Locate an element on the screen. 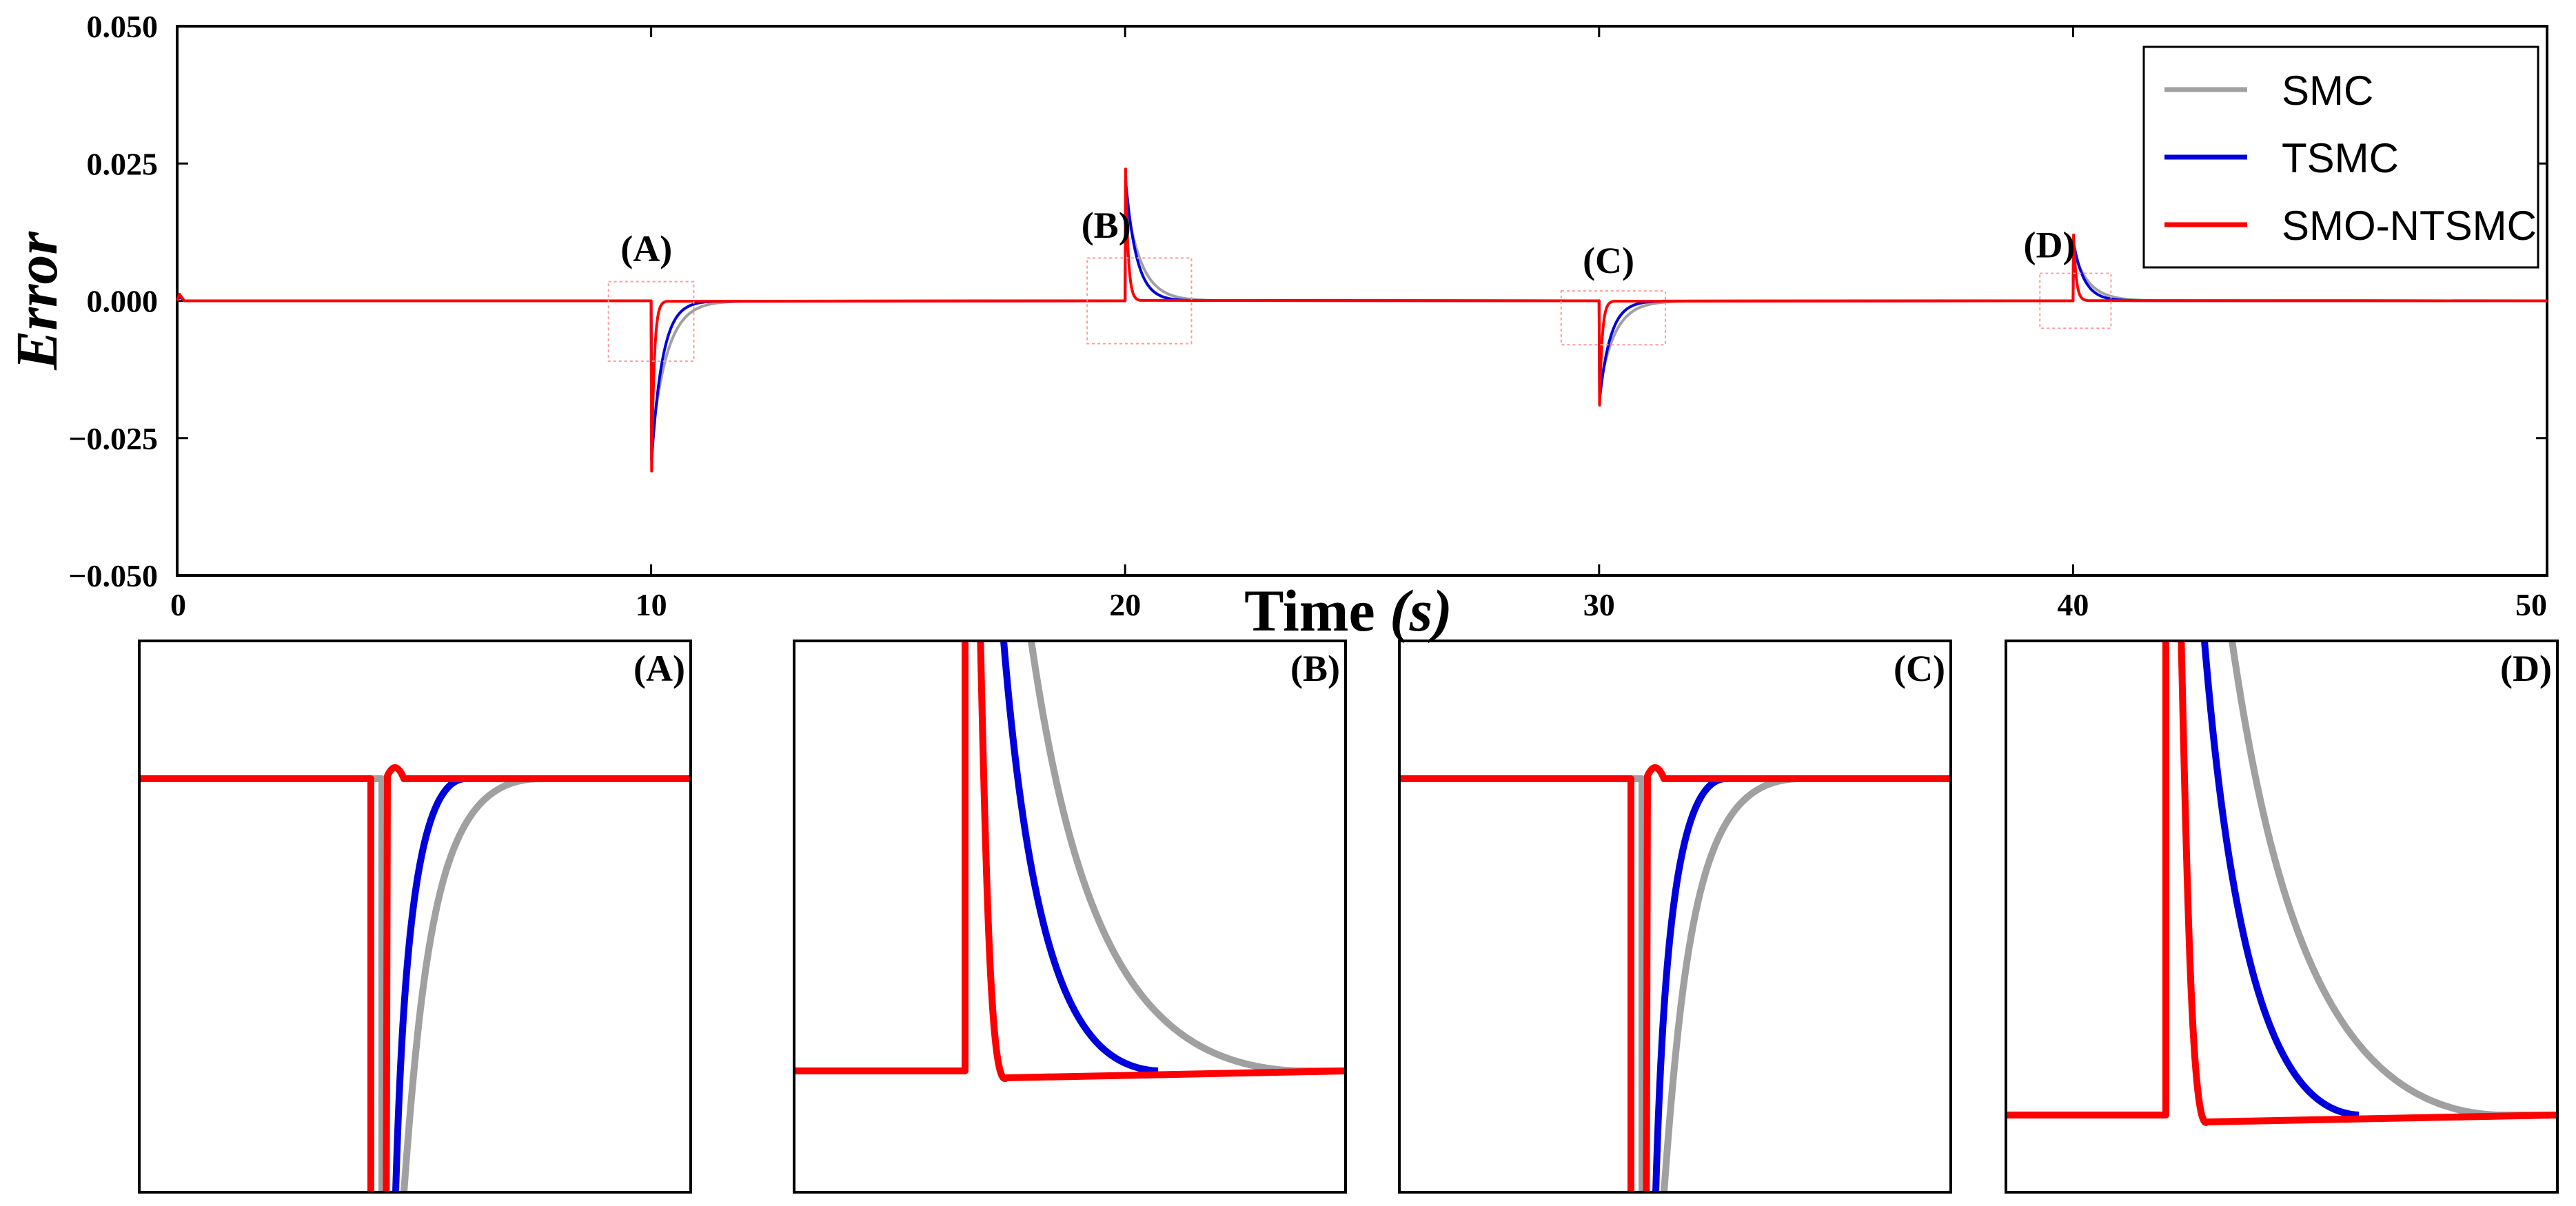 This screenshot has height=1206, width=2576. legend-label: SMO-NTSMC is located at coordinates (2409, 226).